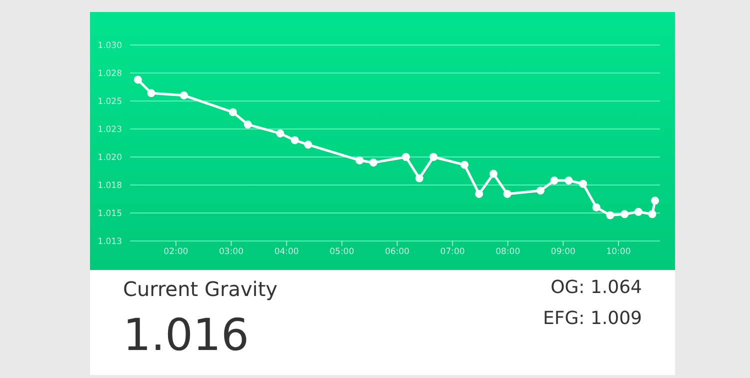 The image size is (750, 378). What do you see at coordinates (596, 287) in the screenshot?
I see `text: OG: 1.064` at bounding box center [596, 287].